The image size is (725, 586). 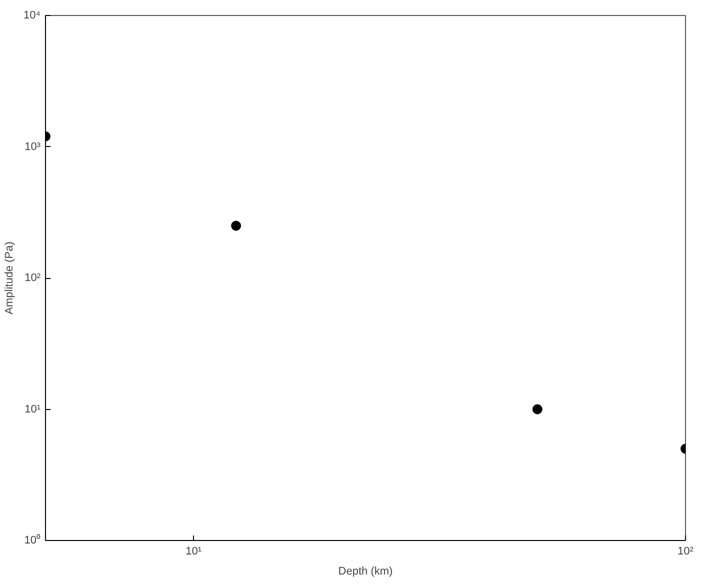 What do you see at coordinates (32, 409) in the screenshot?
I see `y-tick-label: 10¹` at bounding box center [32, 409].